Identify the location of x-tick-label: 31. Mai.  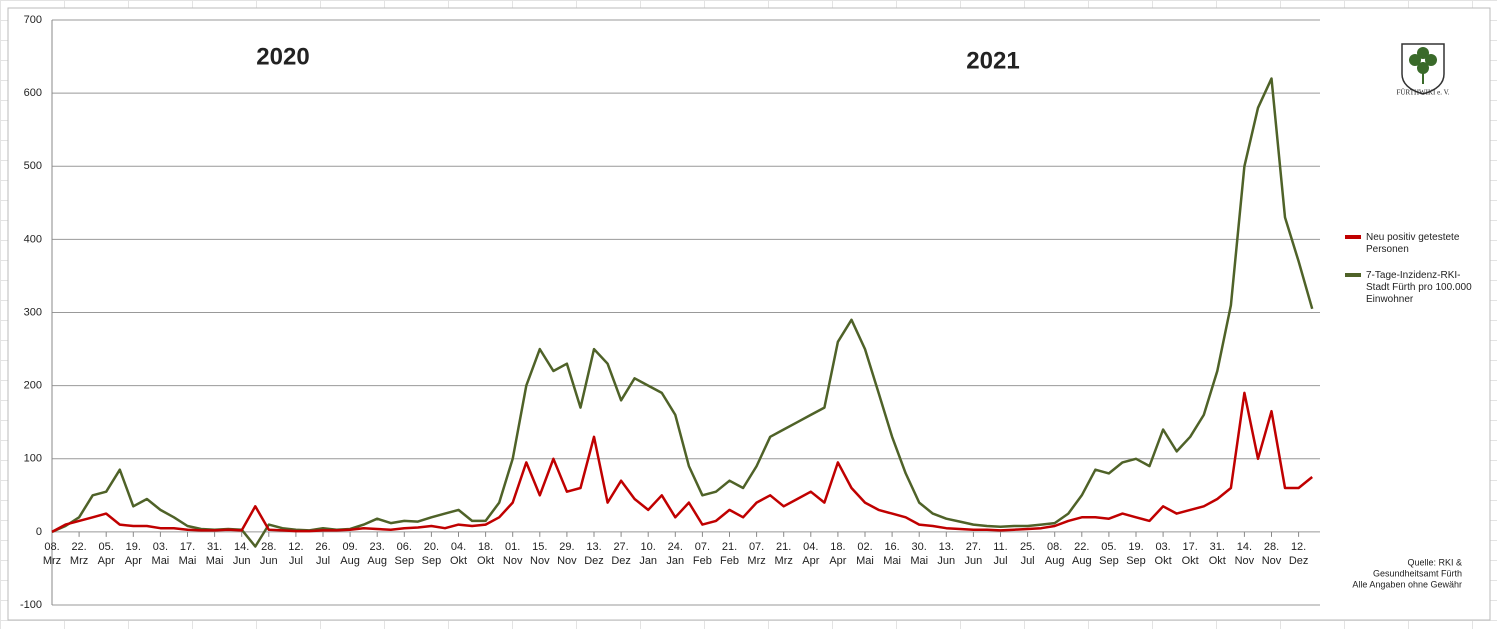
(215, 554).